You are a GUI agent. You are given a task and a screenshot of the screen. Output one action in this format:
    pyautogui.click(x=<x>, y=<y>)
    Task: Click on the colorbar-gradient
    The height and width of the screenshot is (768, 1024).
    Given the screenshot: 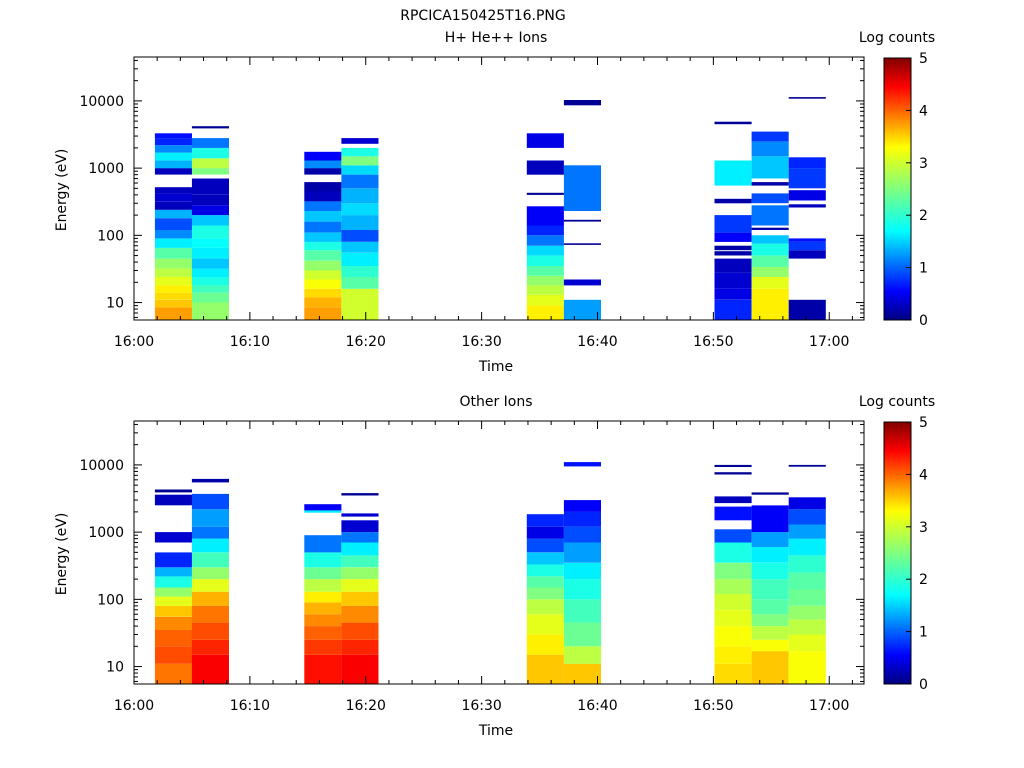 What is the action you would take?
    pyautogui.click(x=897, y=553)
    